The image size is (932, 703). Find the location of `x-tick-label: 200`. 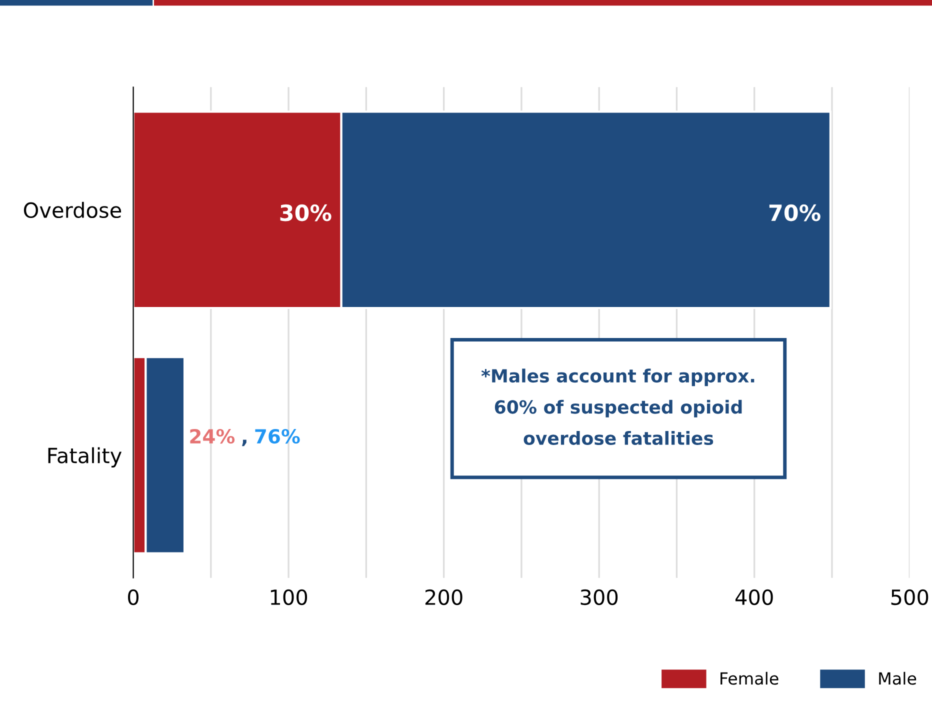

x-tick-label: 200 is located at coordinates (443, 597).